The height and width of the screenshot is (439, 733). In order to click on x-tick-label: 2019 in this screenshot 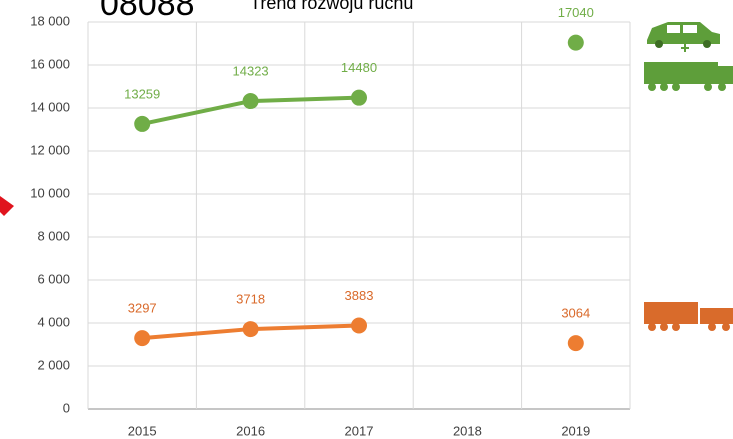, I will do `click(575, 430)`.